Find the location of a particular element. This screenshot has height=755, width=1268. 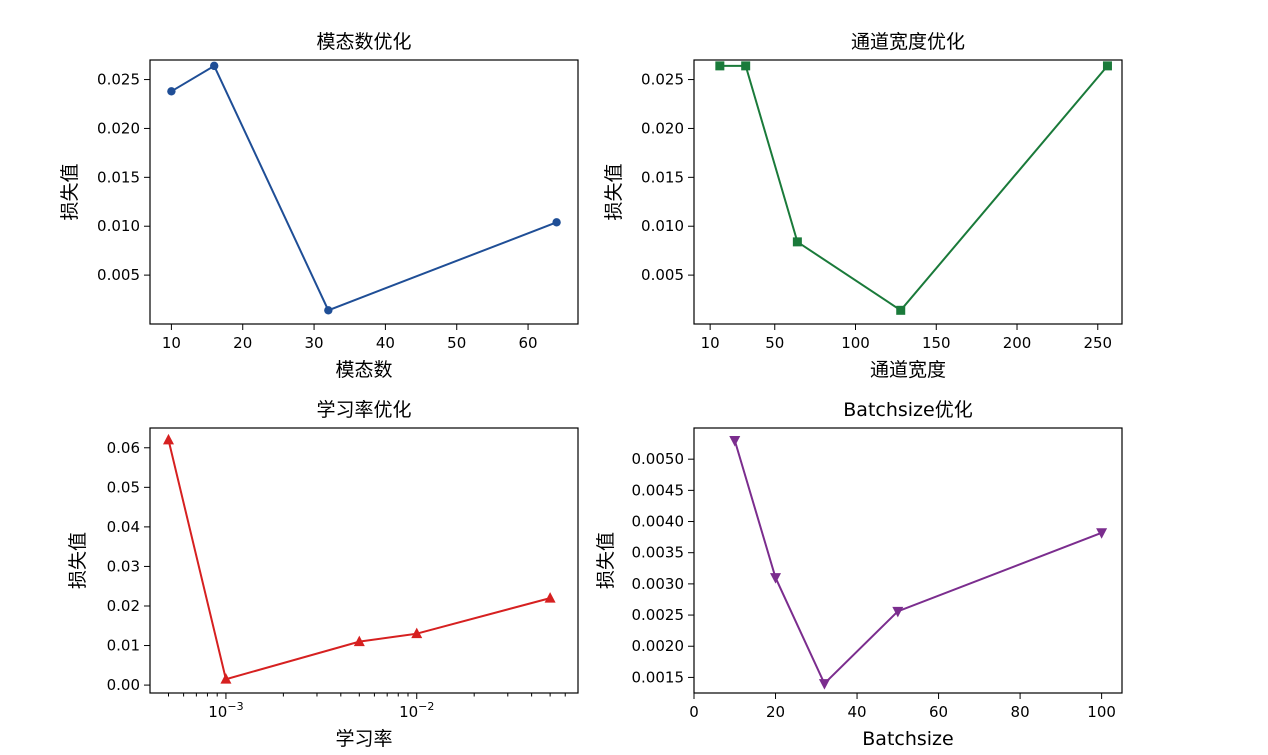

x-tick-label-base: 250 is located at coordinates (1097, 343).